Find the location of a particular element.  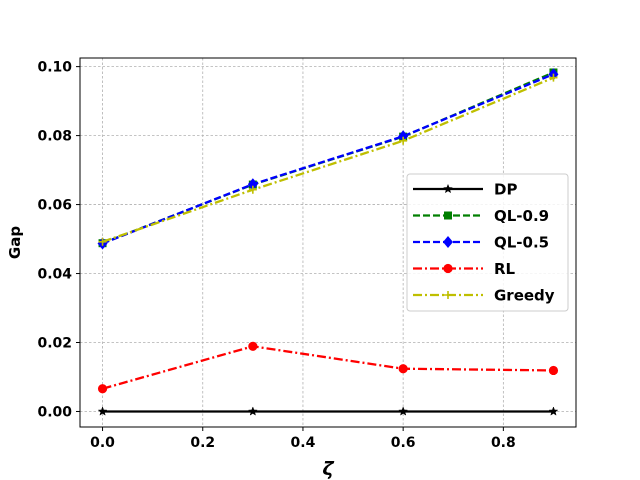

legend-marker-greedy is located at coordinates (448, 295).